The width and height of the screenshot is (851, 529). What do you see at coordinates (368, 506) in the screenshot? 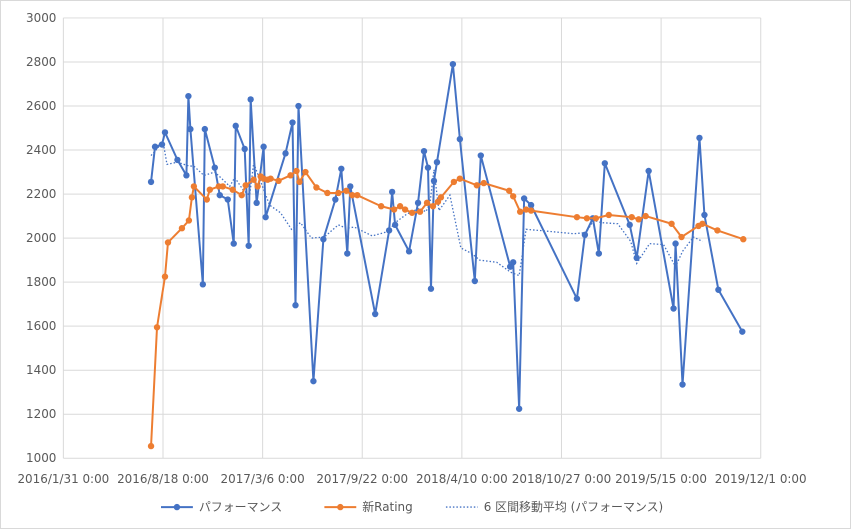
I see `legend-entry-rating: 新Rating` at bounding box center [368, 506].